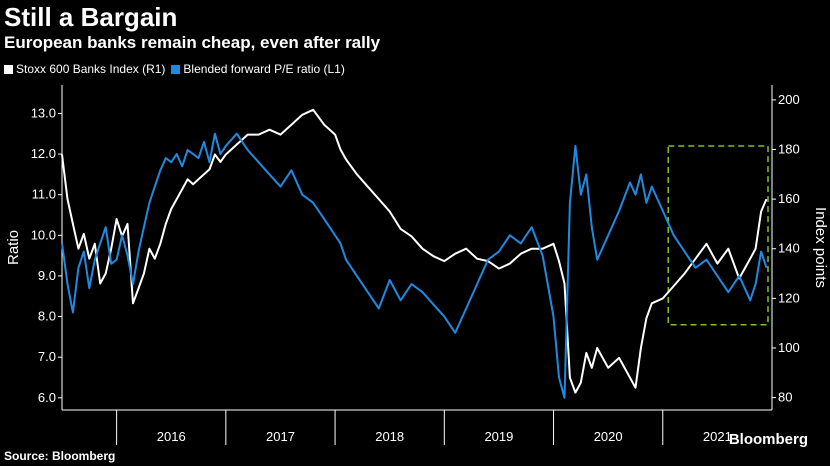 The width and height of the screenshot is (830, 466). I want to click on left-tick-label: 10.0, so click(43, 234).